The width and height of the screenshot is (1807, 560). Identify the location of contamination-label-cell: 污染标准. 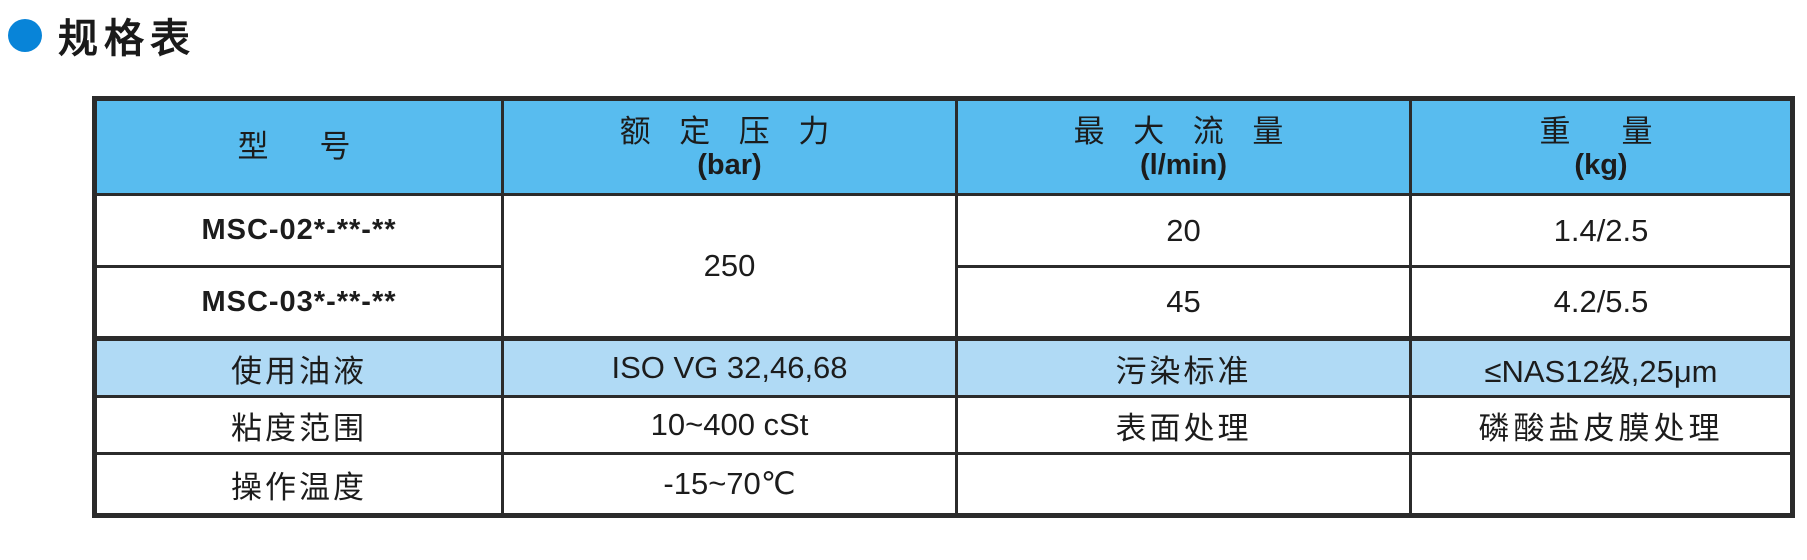
(1183, 367).